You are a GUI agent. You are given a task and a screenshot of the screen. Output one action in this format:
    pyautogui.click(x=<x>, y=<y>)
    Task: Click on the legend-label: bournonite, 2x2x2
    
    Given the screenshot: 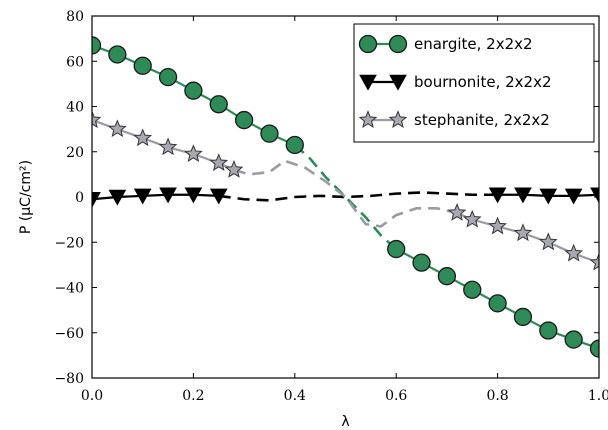 What is the action you would take?
    pyautogui.click(x=483, y=82)
    